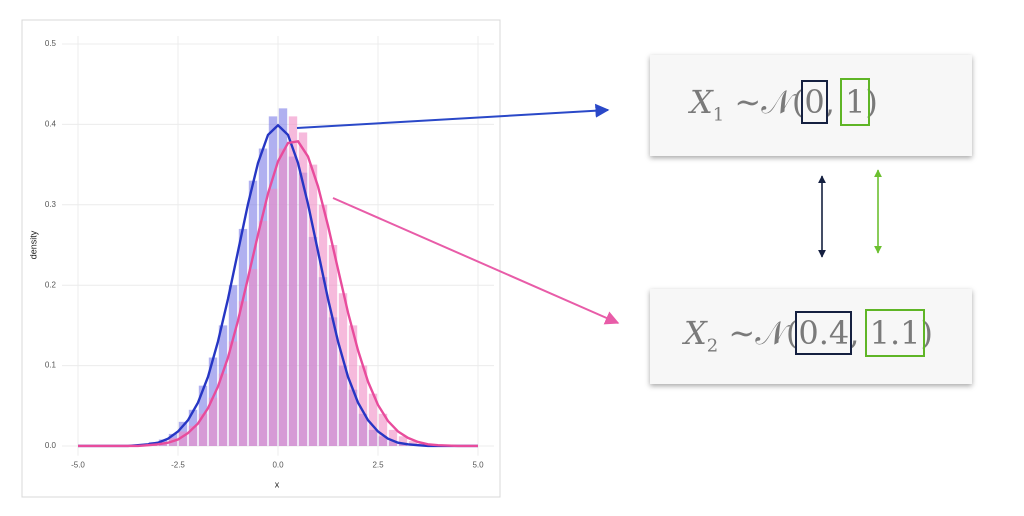 This screenshot has height=516, width=1024. I want to click on y-tick-label: 0.2, so click(51, 284).